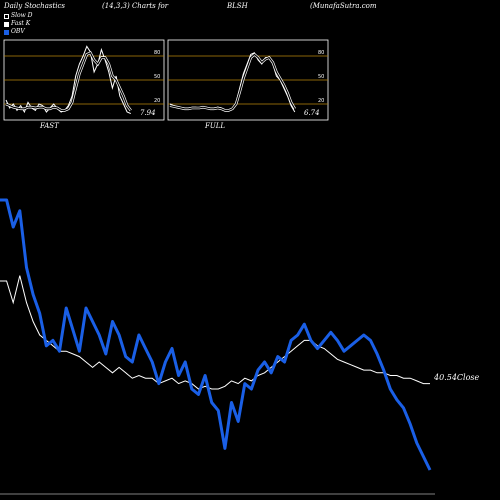 Image resolution: width=500 pixels, height=500 pixels. I want to click on chart-type-title: Daily Stochastics, so click(35, 6).